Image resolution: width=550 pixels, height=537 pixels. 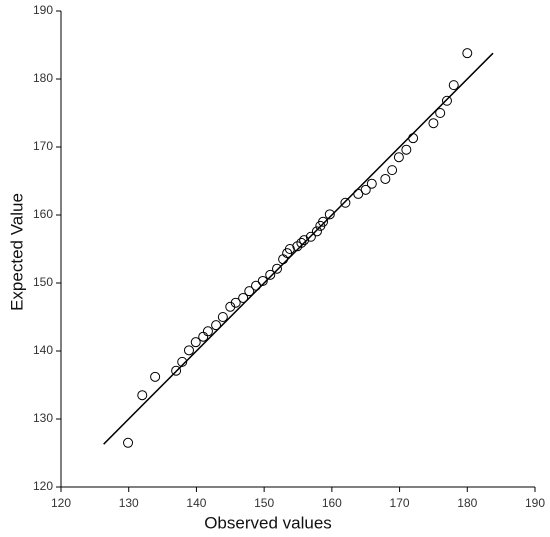 What do you see at coordinates (43, 486) in the screenshot?
I see `y-tick-label: 120` at bounding box center [43, 486].